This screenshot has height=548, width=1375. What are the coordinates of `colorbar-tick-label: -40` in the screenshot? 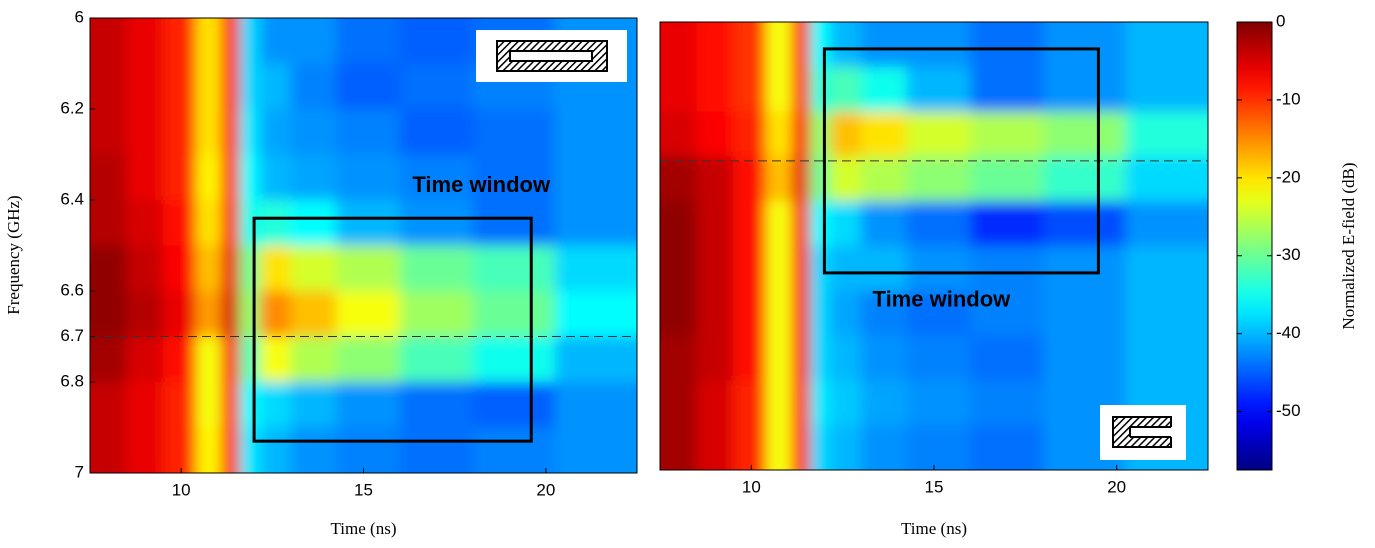 It's located at (1288, 332).